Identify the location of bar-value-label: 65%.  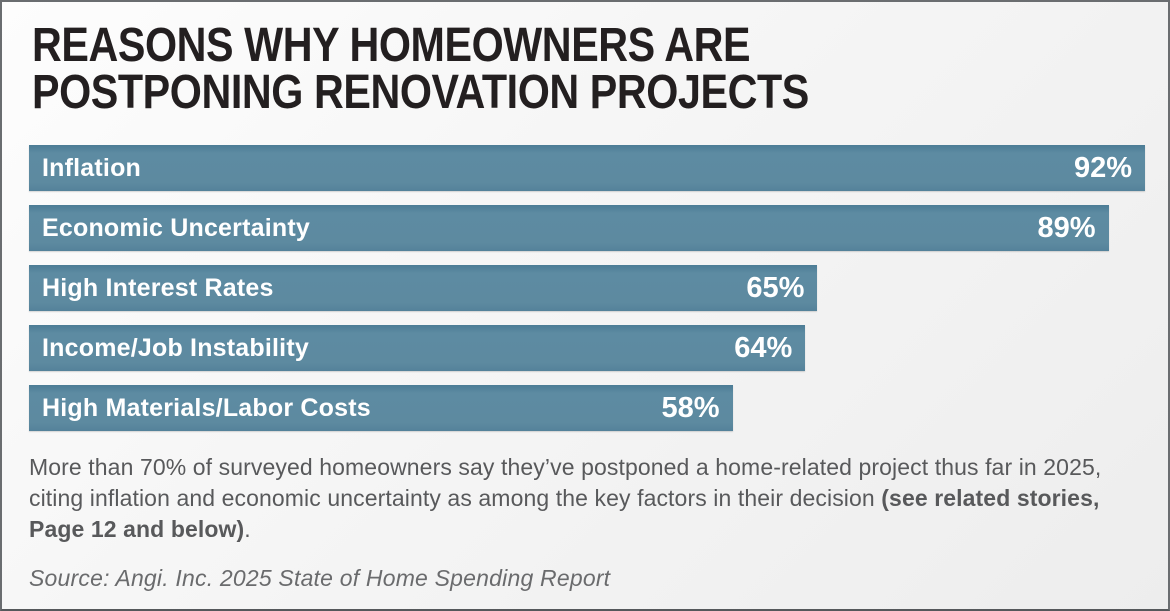
(775, 287).